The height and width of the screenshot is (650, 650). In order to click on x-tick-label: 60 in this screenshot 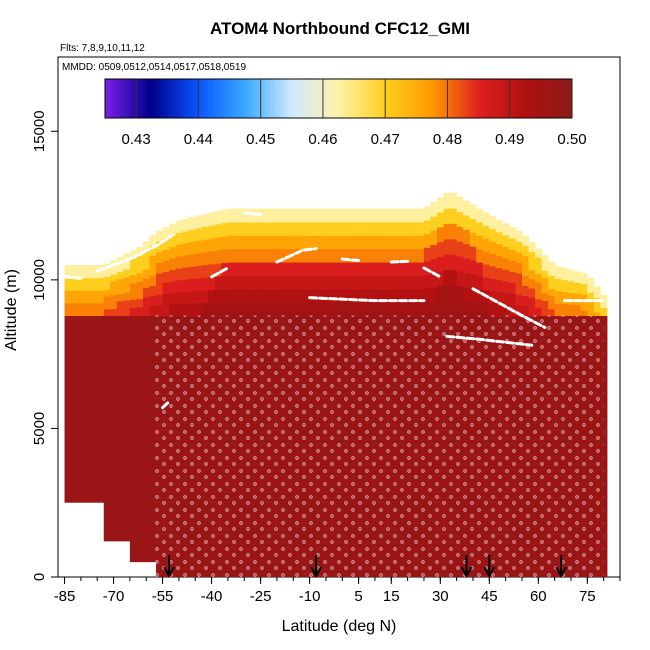, I will do `click(538, 596)`.